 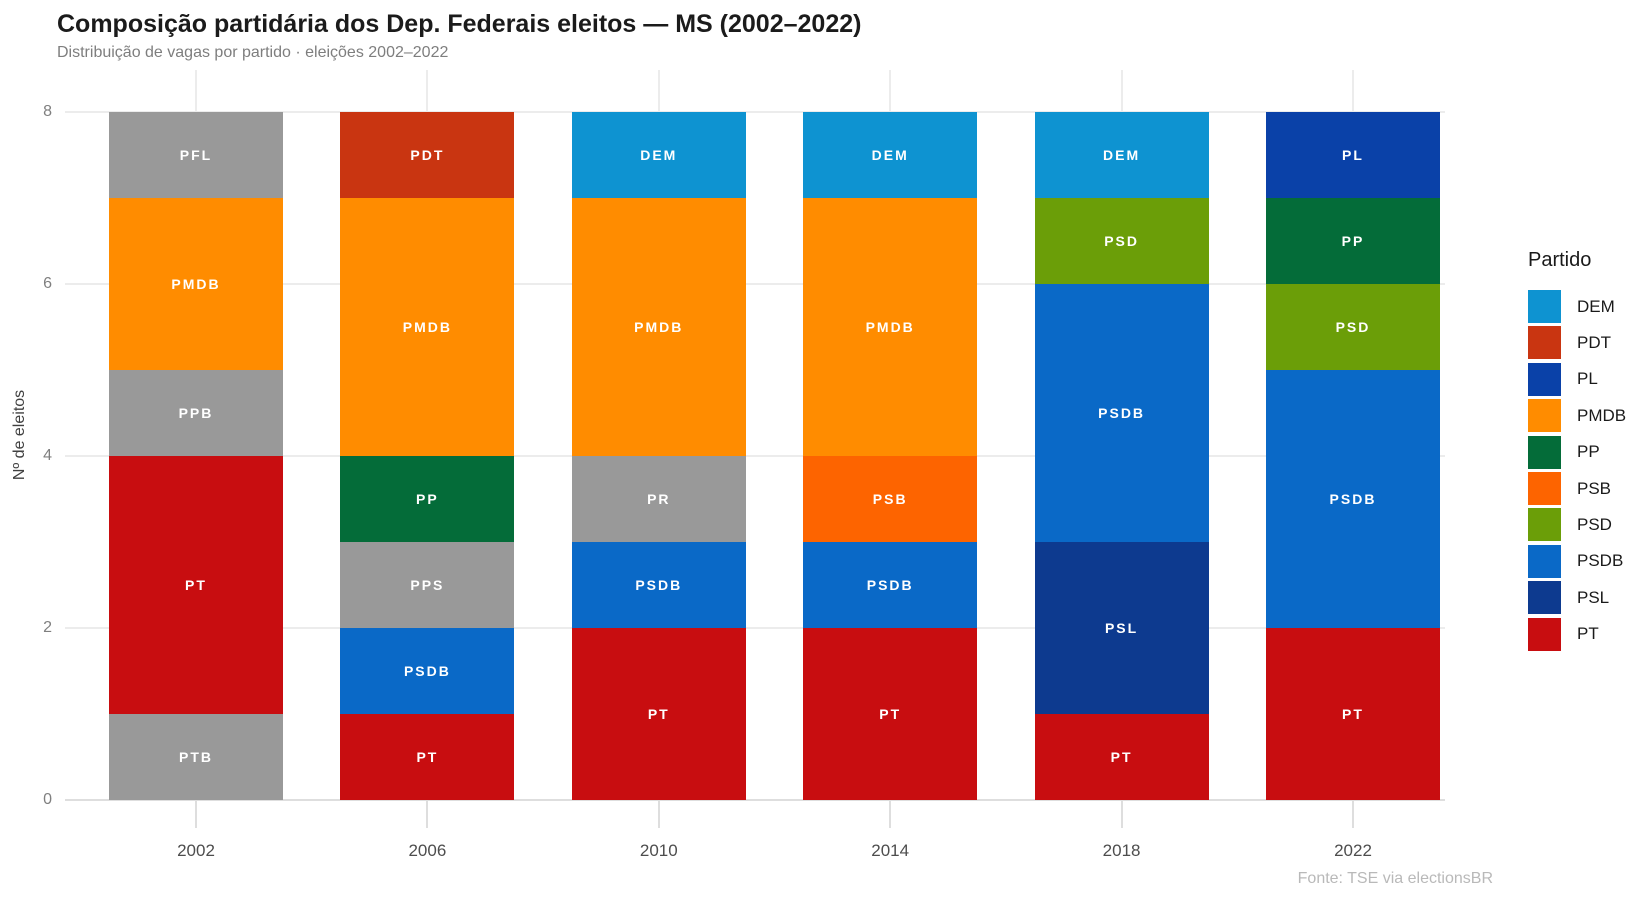 I want to click on bar-segment-label: PSB, so click(x=890, y=499).